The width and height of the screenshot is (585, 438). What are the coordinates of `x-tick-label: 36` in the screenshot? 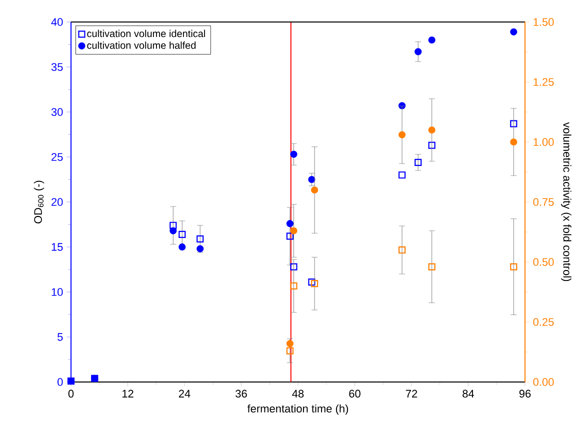 It's located at (241, 394).